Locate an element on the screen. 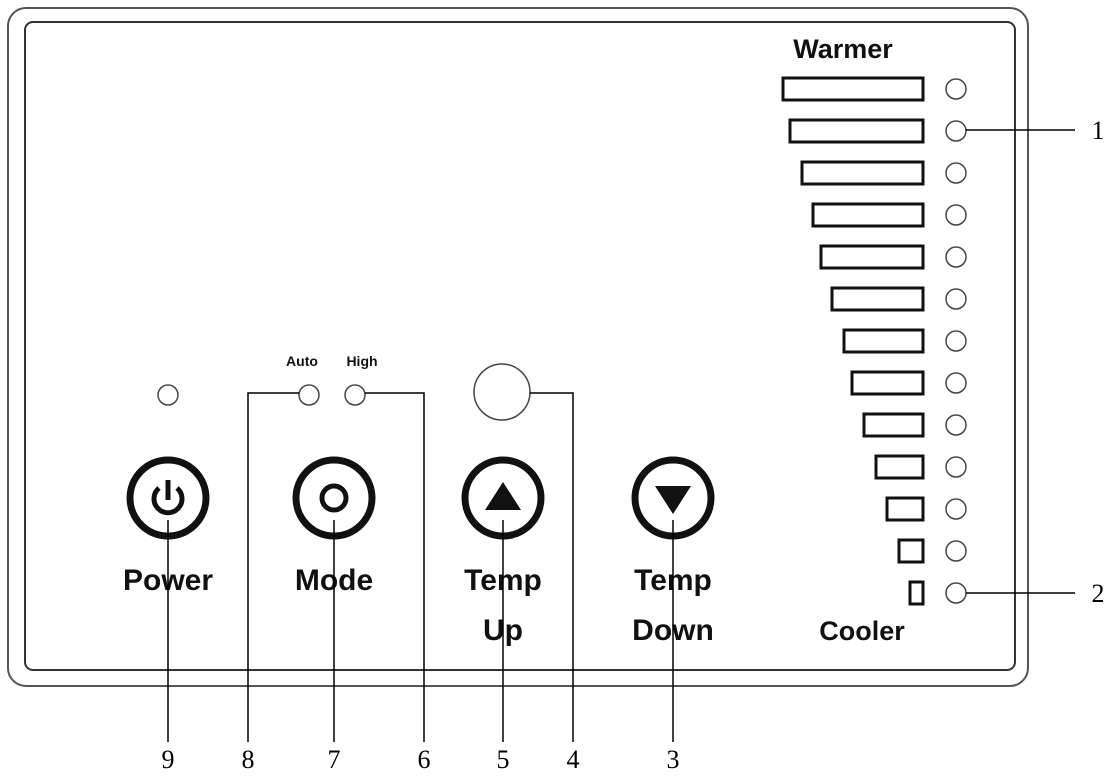 The height and width of the screenshot is (776, 1110). callout-number: 5 is located at coordinates (503, 759).